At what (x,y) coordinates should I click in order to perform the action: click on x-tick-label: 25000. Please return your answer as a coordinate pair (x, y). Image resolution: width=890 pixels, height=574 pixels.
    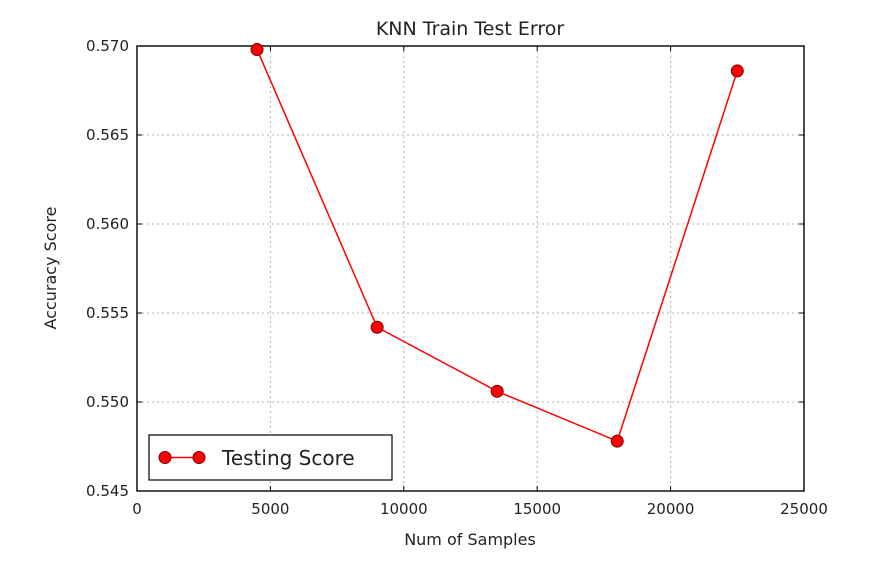
    Looking at the image, I should click on (804, 509).